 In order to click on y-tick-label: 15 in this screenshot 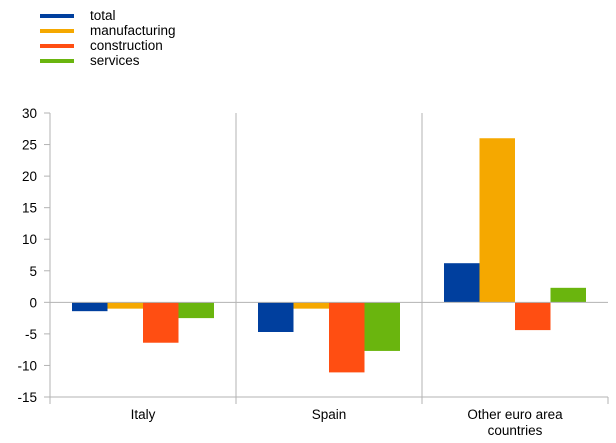, I will do `click(29, 208)`.